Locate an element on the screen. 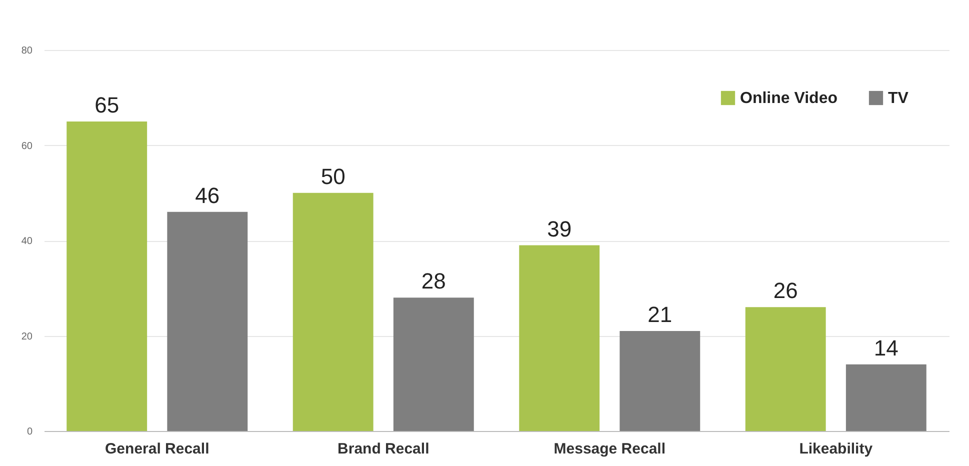  data-label: 28 is located at coordinates (433, 281).